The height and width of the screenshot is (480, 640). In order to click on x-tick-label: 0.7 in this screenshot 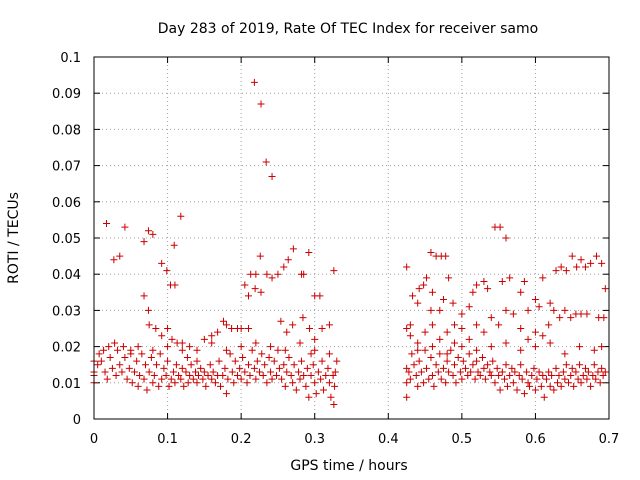, I will do `click(609, 439)`.